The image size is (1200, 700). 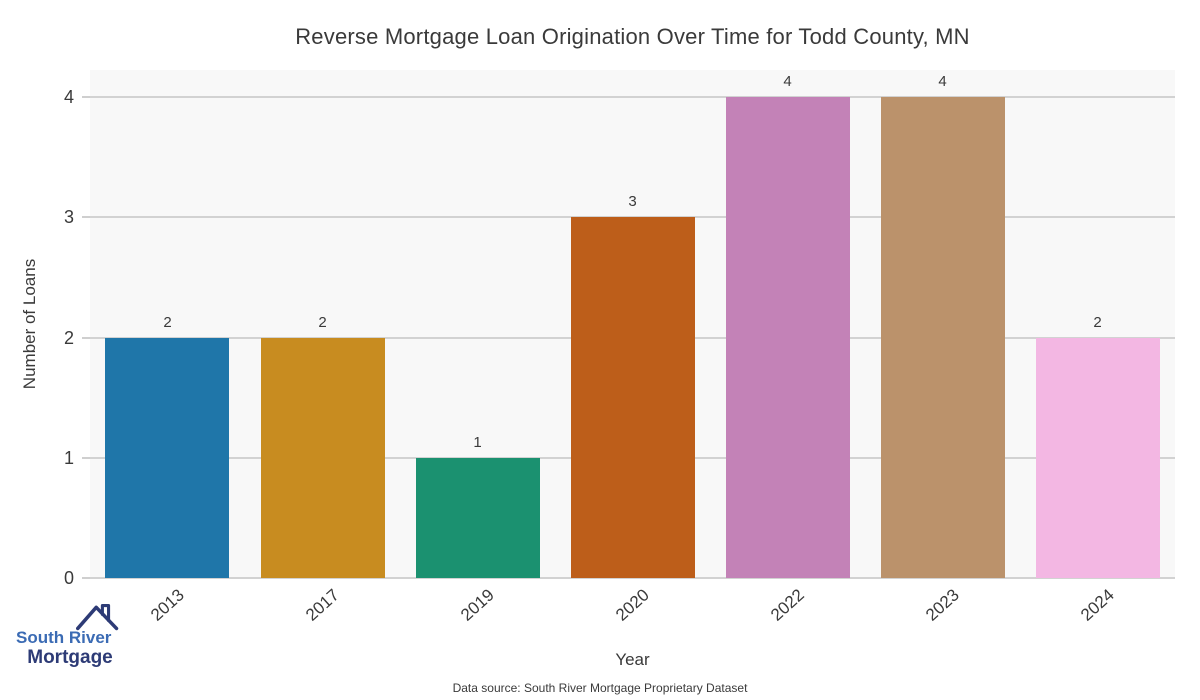 I want to click on bar-2013, so click(x=167, y=457).